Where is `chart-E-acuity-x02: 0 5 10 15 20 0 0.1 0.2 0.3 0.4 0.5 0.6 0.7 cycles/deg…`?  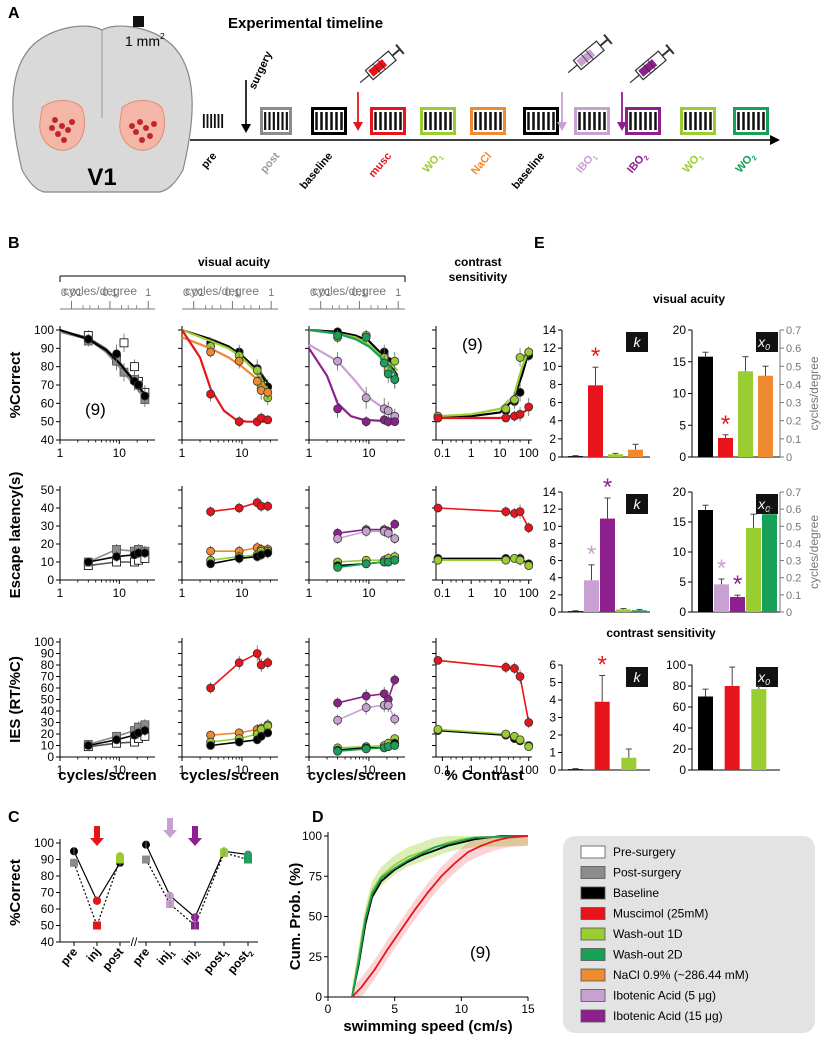
chart-E-acuity-x02: 0 5 10 15 20 0 0.1 0.2 0.3 0.4 0.5 0.6 0.7 cycles/deg… is located at coordinates (747, 552).